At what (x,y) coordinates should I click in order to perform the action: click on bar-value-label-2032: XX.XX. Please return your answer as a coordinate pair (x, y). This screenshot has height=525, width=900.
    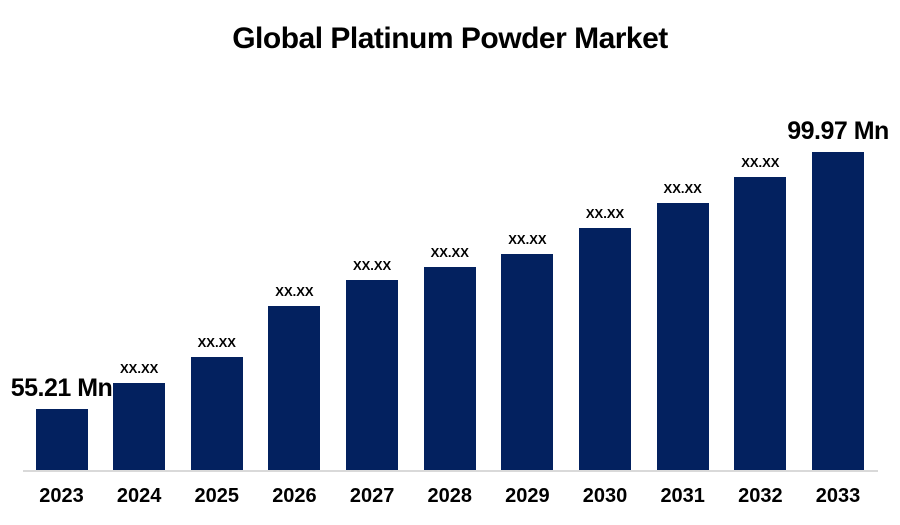
    Looking at the image, I should click on (760, 162).